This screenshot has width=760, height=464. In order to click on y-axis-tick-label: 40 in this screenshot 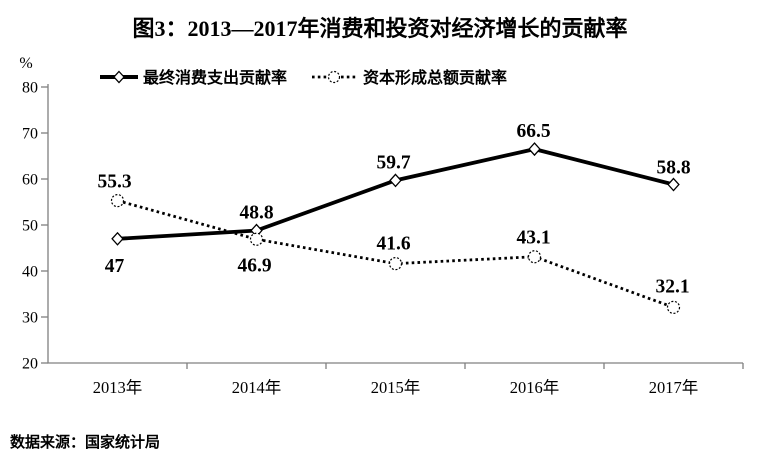, I will do `click(30, 272)`.